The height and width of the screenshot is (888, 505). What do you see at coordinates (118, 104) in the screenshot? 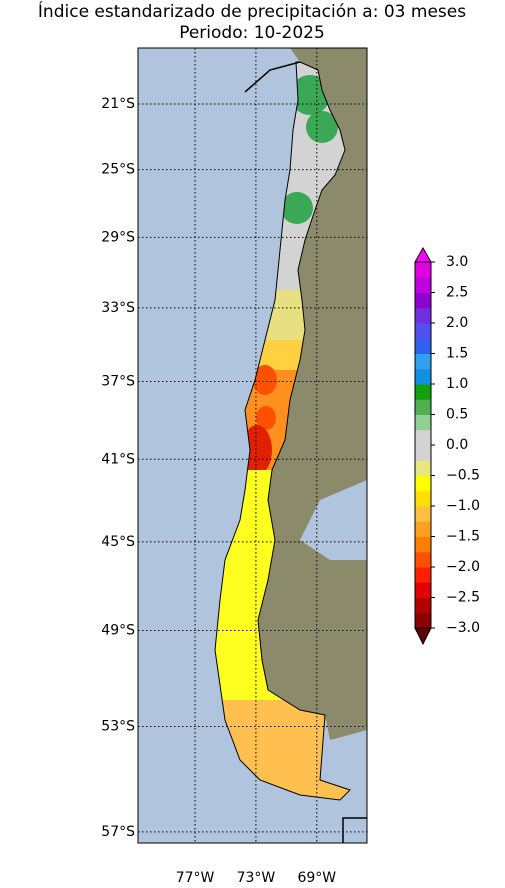
I see `lat-label: 21°S` at bounding box center [118, 104].